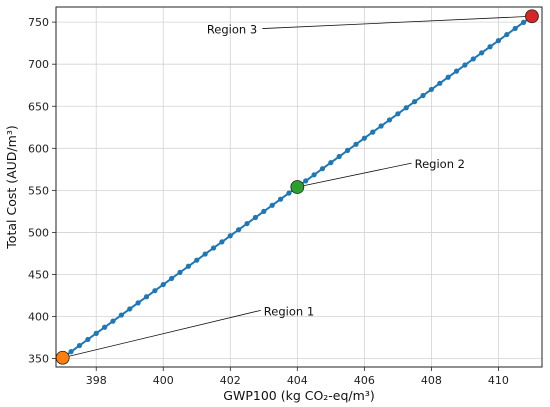 This screenshot has height=407, width=550. I want to click on y-tick-label: 700, so click(38, 64).